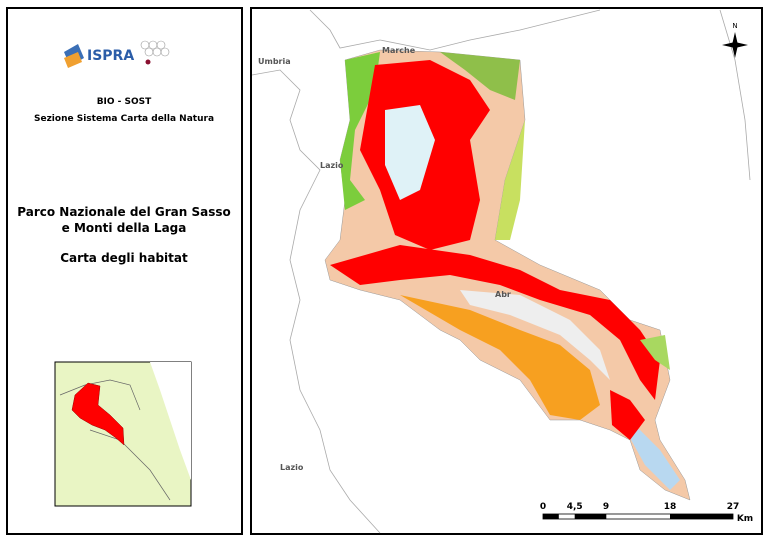 Image resolution: width=768 pixels, height=542 pixels. What do you see at coordinates (155, 48) in the screenshot?
I see `logo-network` at bounding box center [155, 48].